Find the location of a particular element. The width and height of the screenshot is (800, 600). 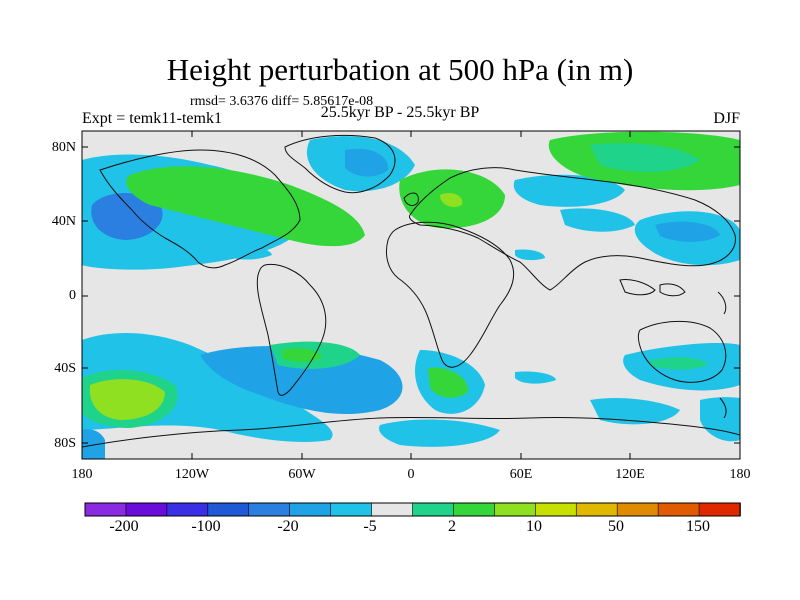

blue-region-indian-south is located at coordinates (635, 411).